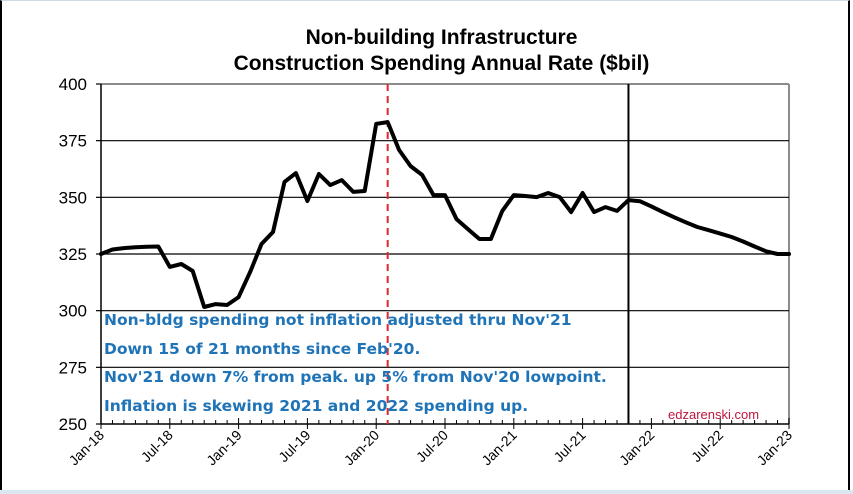 This screenshot has width=853, height=494. What do you see at coordinates (262, 349) in the screenshot?
I see `annotation-line-2: Down 15 of 21 months since Feb'20.` at bounding box center [262, 349].